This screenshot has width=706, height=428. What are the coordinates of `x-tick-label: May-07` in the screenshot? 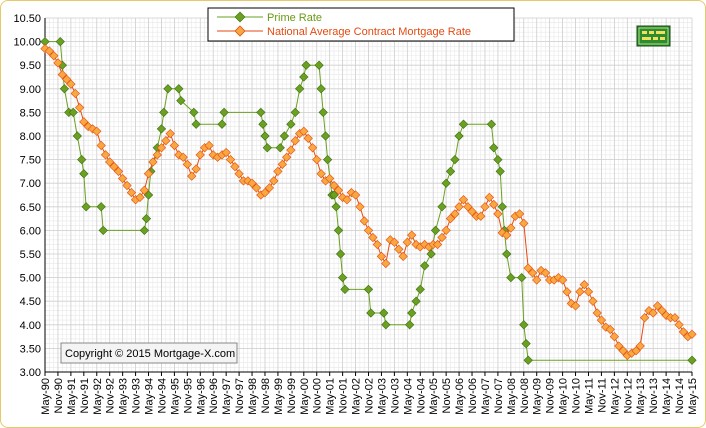 It's located at (486, 396).